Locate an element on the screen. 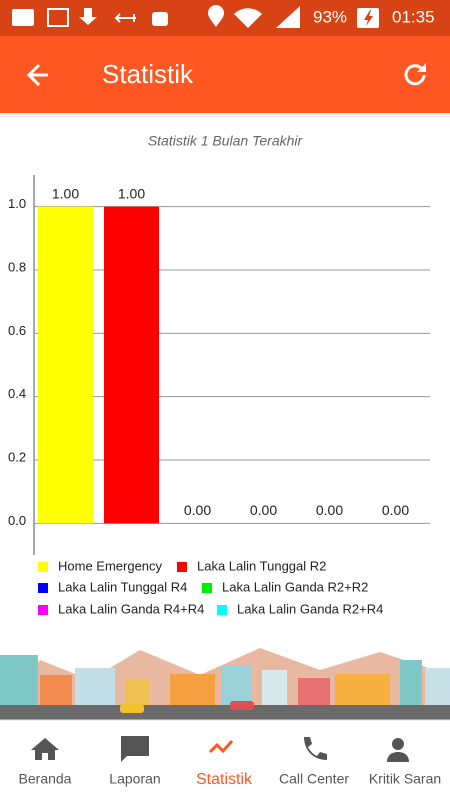  nav-label: Statistik is located at coordinates (224, 779).